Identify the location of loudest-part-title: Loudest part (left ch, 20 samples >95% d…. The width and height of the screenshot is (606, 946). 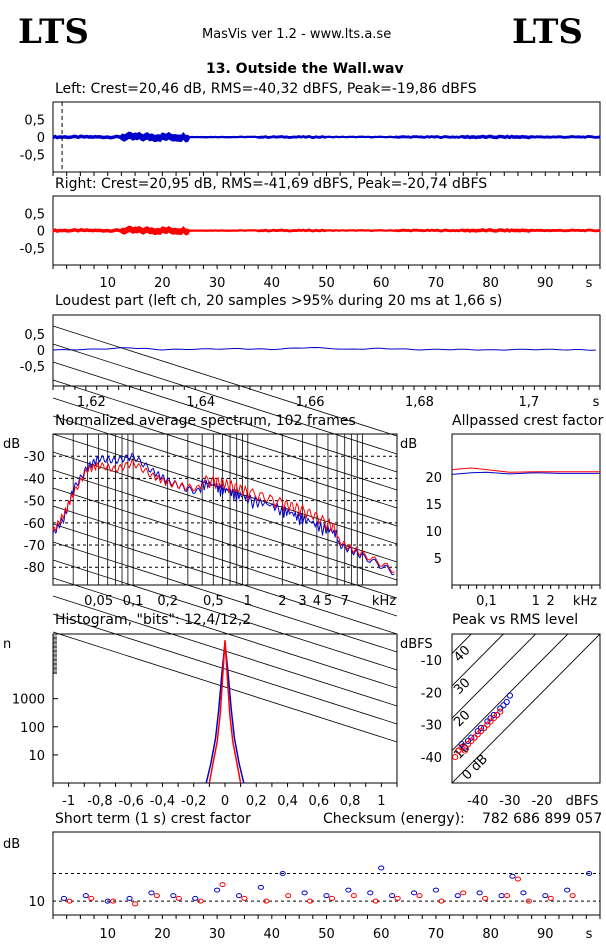
(279, 301).